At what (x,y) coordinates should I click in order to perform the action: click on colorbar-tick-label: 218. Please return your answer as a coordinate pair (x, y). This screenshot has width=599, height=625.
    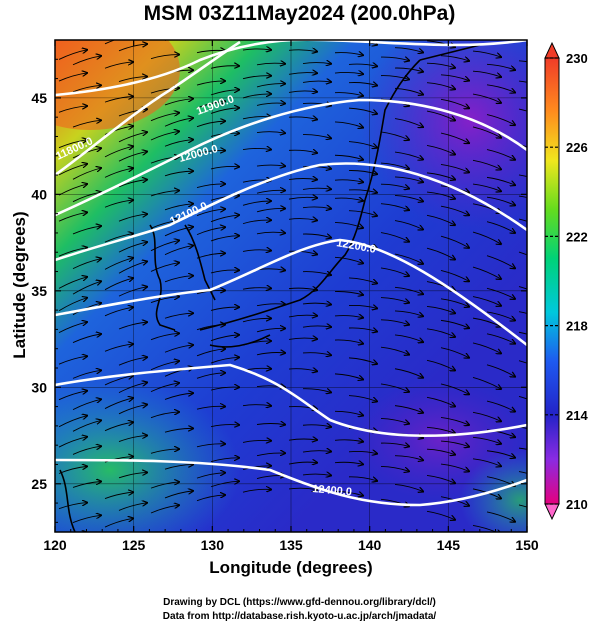
    Looking at the image, I should click on (577, 326).